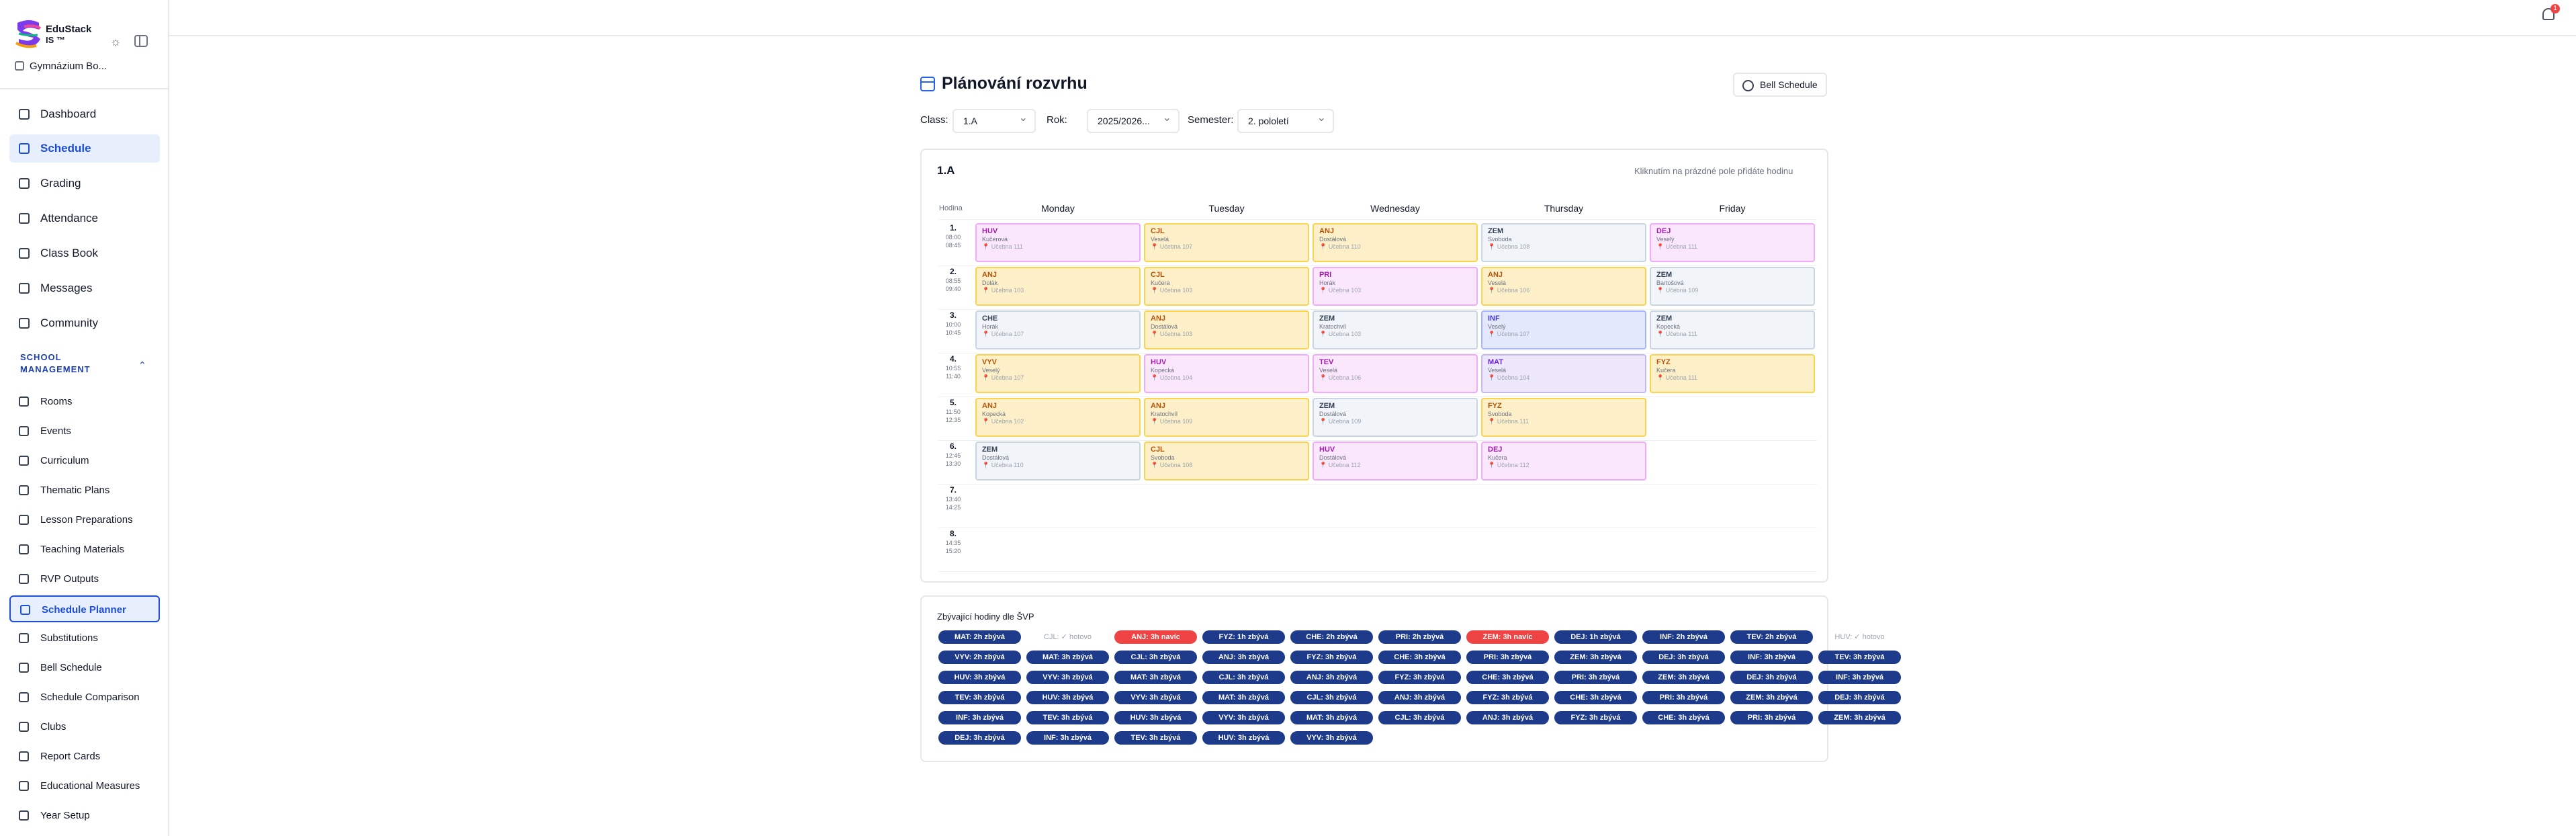  Describe the element at coordinates (85, 114) in the screenshot. I see `sidebar-item-dashboard: Dashboard` at that location.